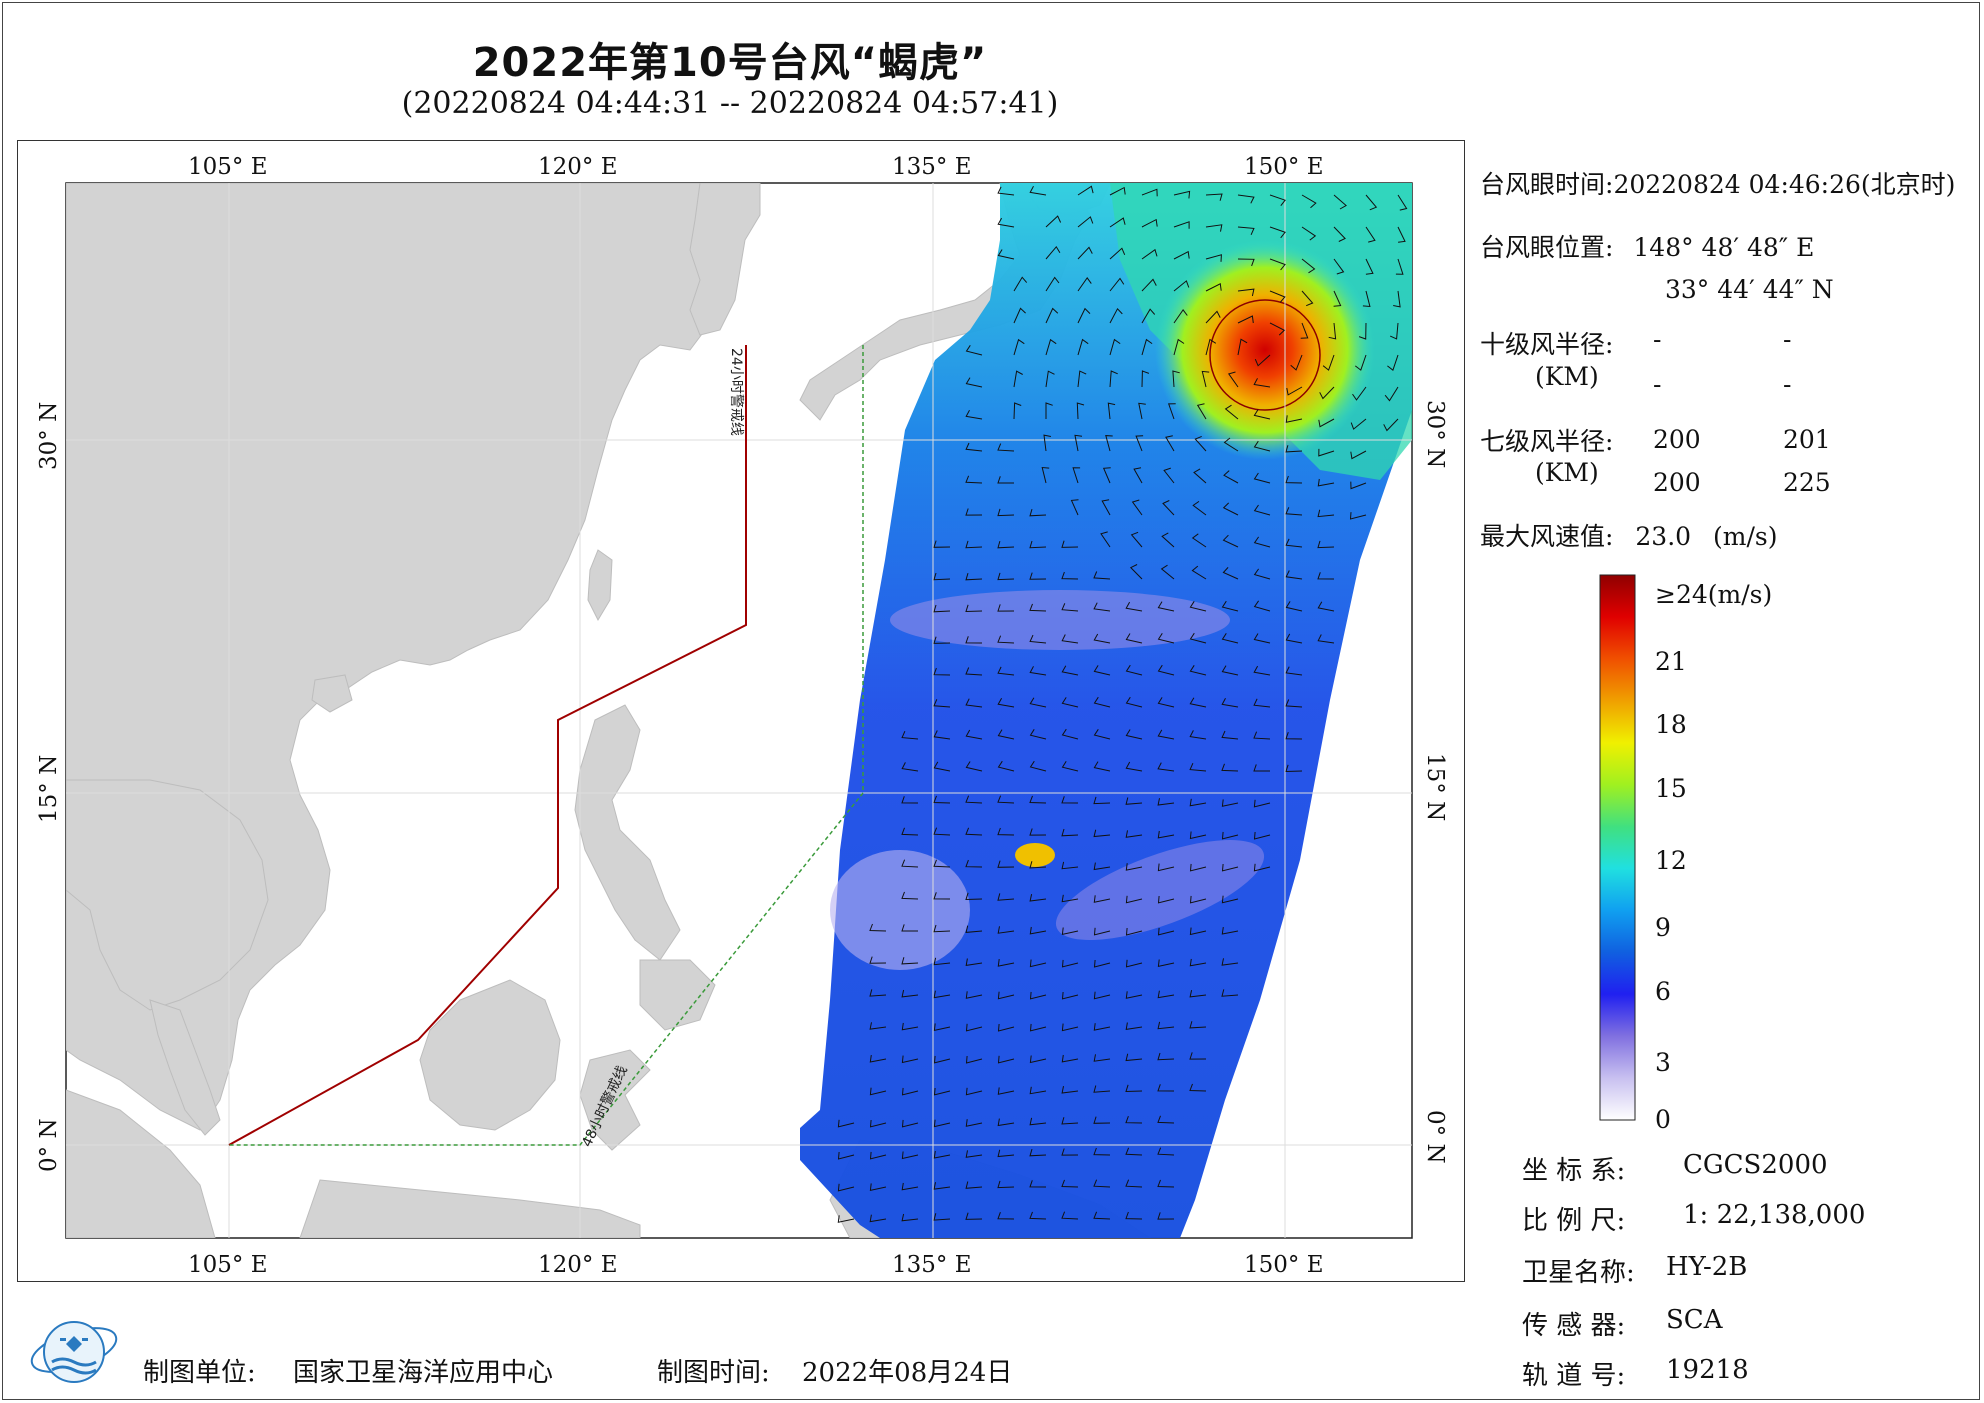  What do you see at coordinates (1707, 1267) in the screenshot?
I see `satellite-value: HY-2B` at bounding box center [1707, 1267].